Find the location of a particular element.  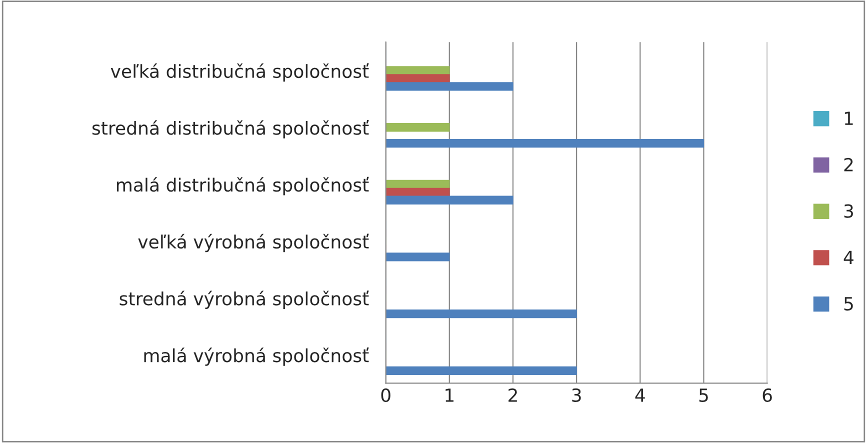

legend-label: 3 is located at coordinates (848, 211).